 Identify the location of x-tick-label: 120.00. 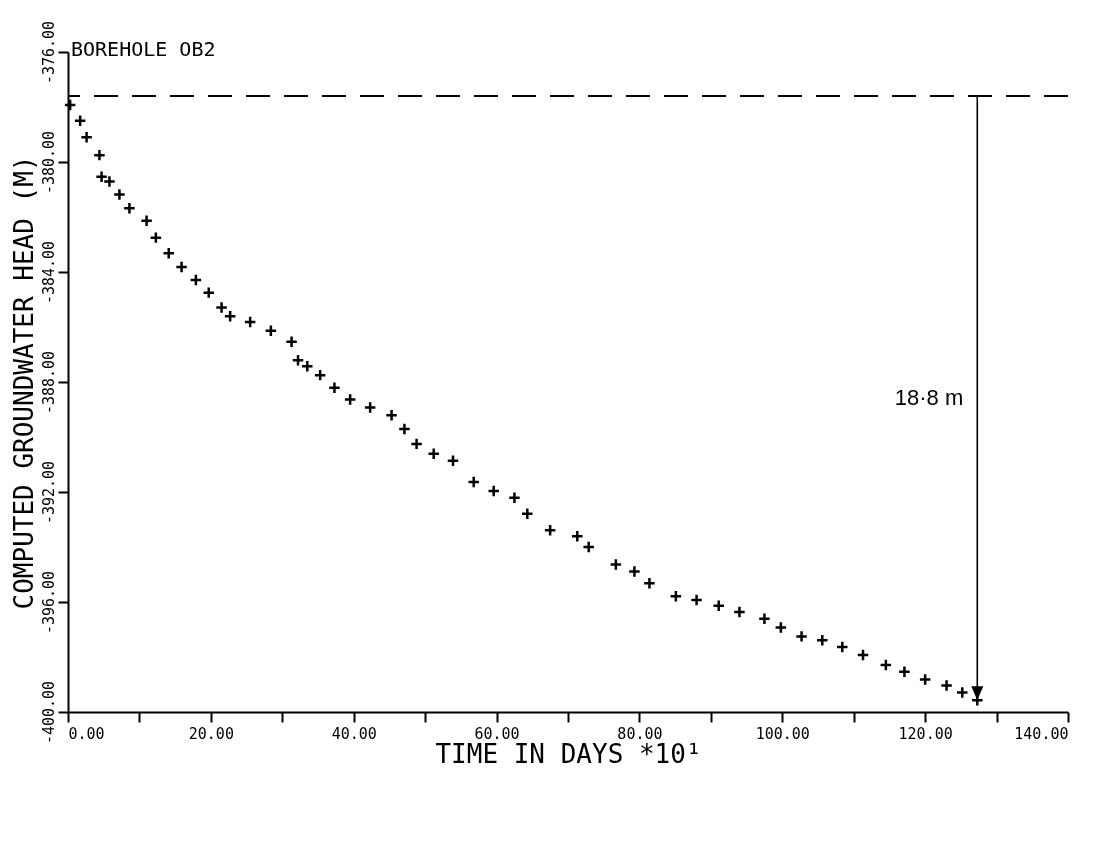
(925, 733).